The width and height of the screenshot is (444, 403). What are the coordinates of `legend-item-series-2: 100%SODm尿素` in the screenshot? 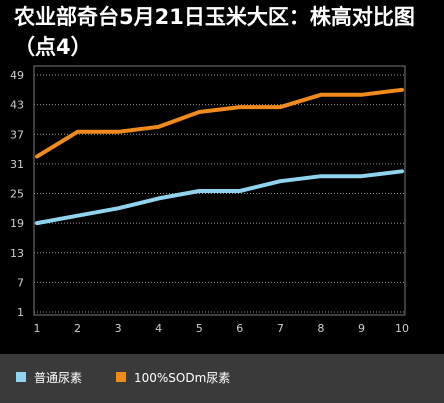 It's located at (173, 377).